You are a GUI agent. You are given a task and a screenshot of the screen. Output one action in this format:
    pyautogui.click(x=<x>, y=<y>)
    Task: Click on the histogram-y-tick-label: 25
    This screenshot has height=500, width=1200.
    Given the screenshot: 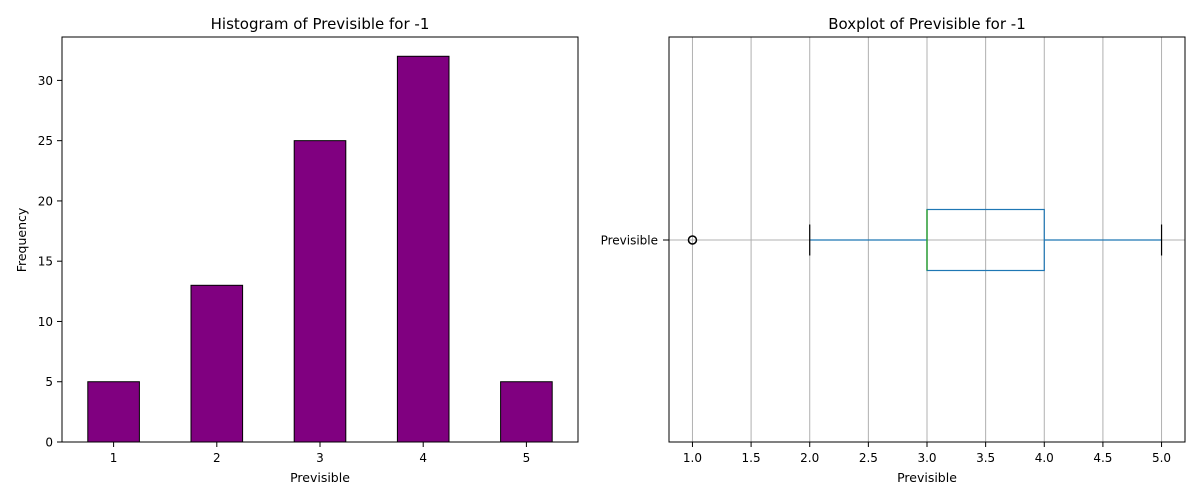 What is the action you would take?
    pyautogui.click(x=45, y=141)
    